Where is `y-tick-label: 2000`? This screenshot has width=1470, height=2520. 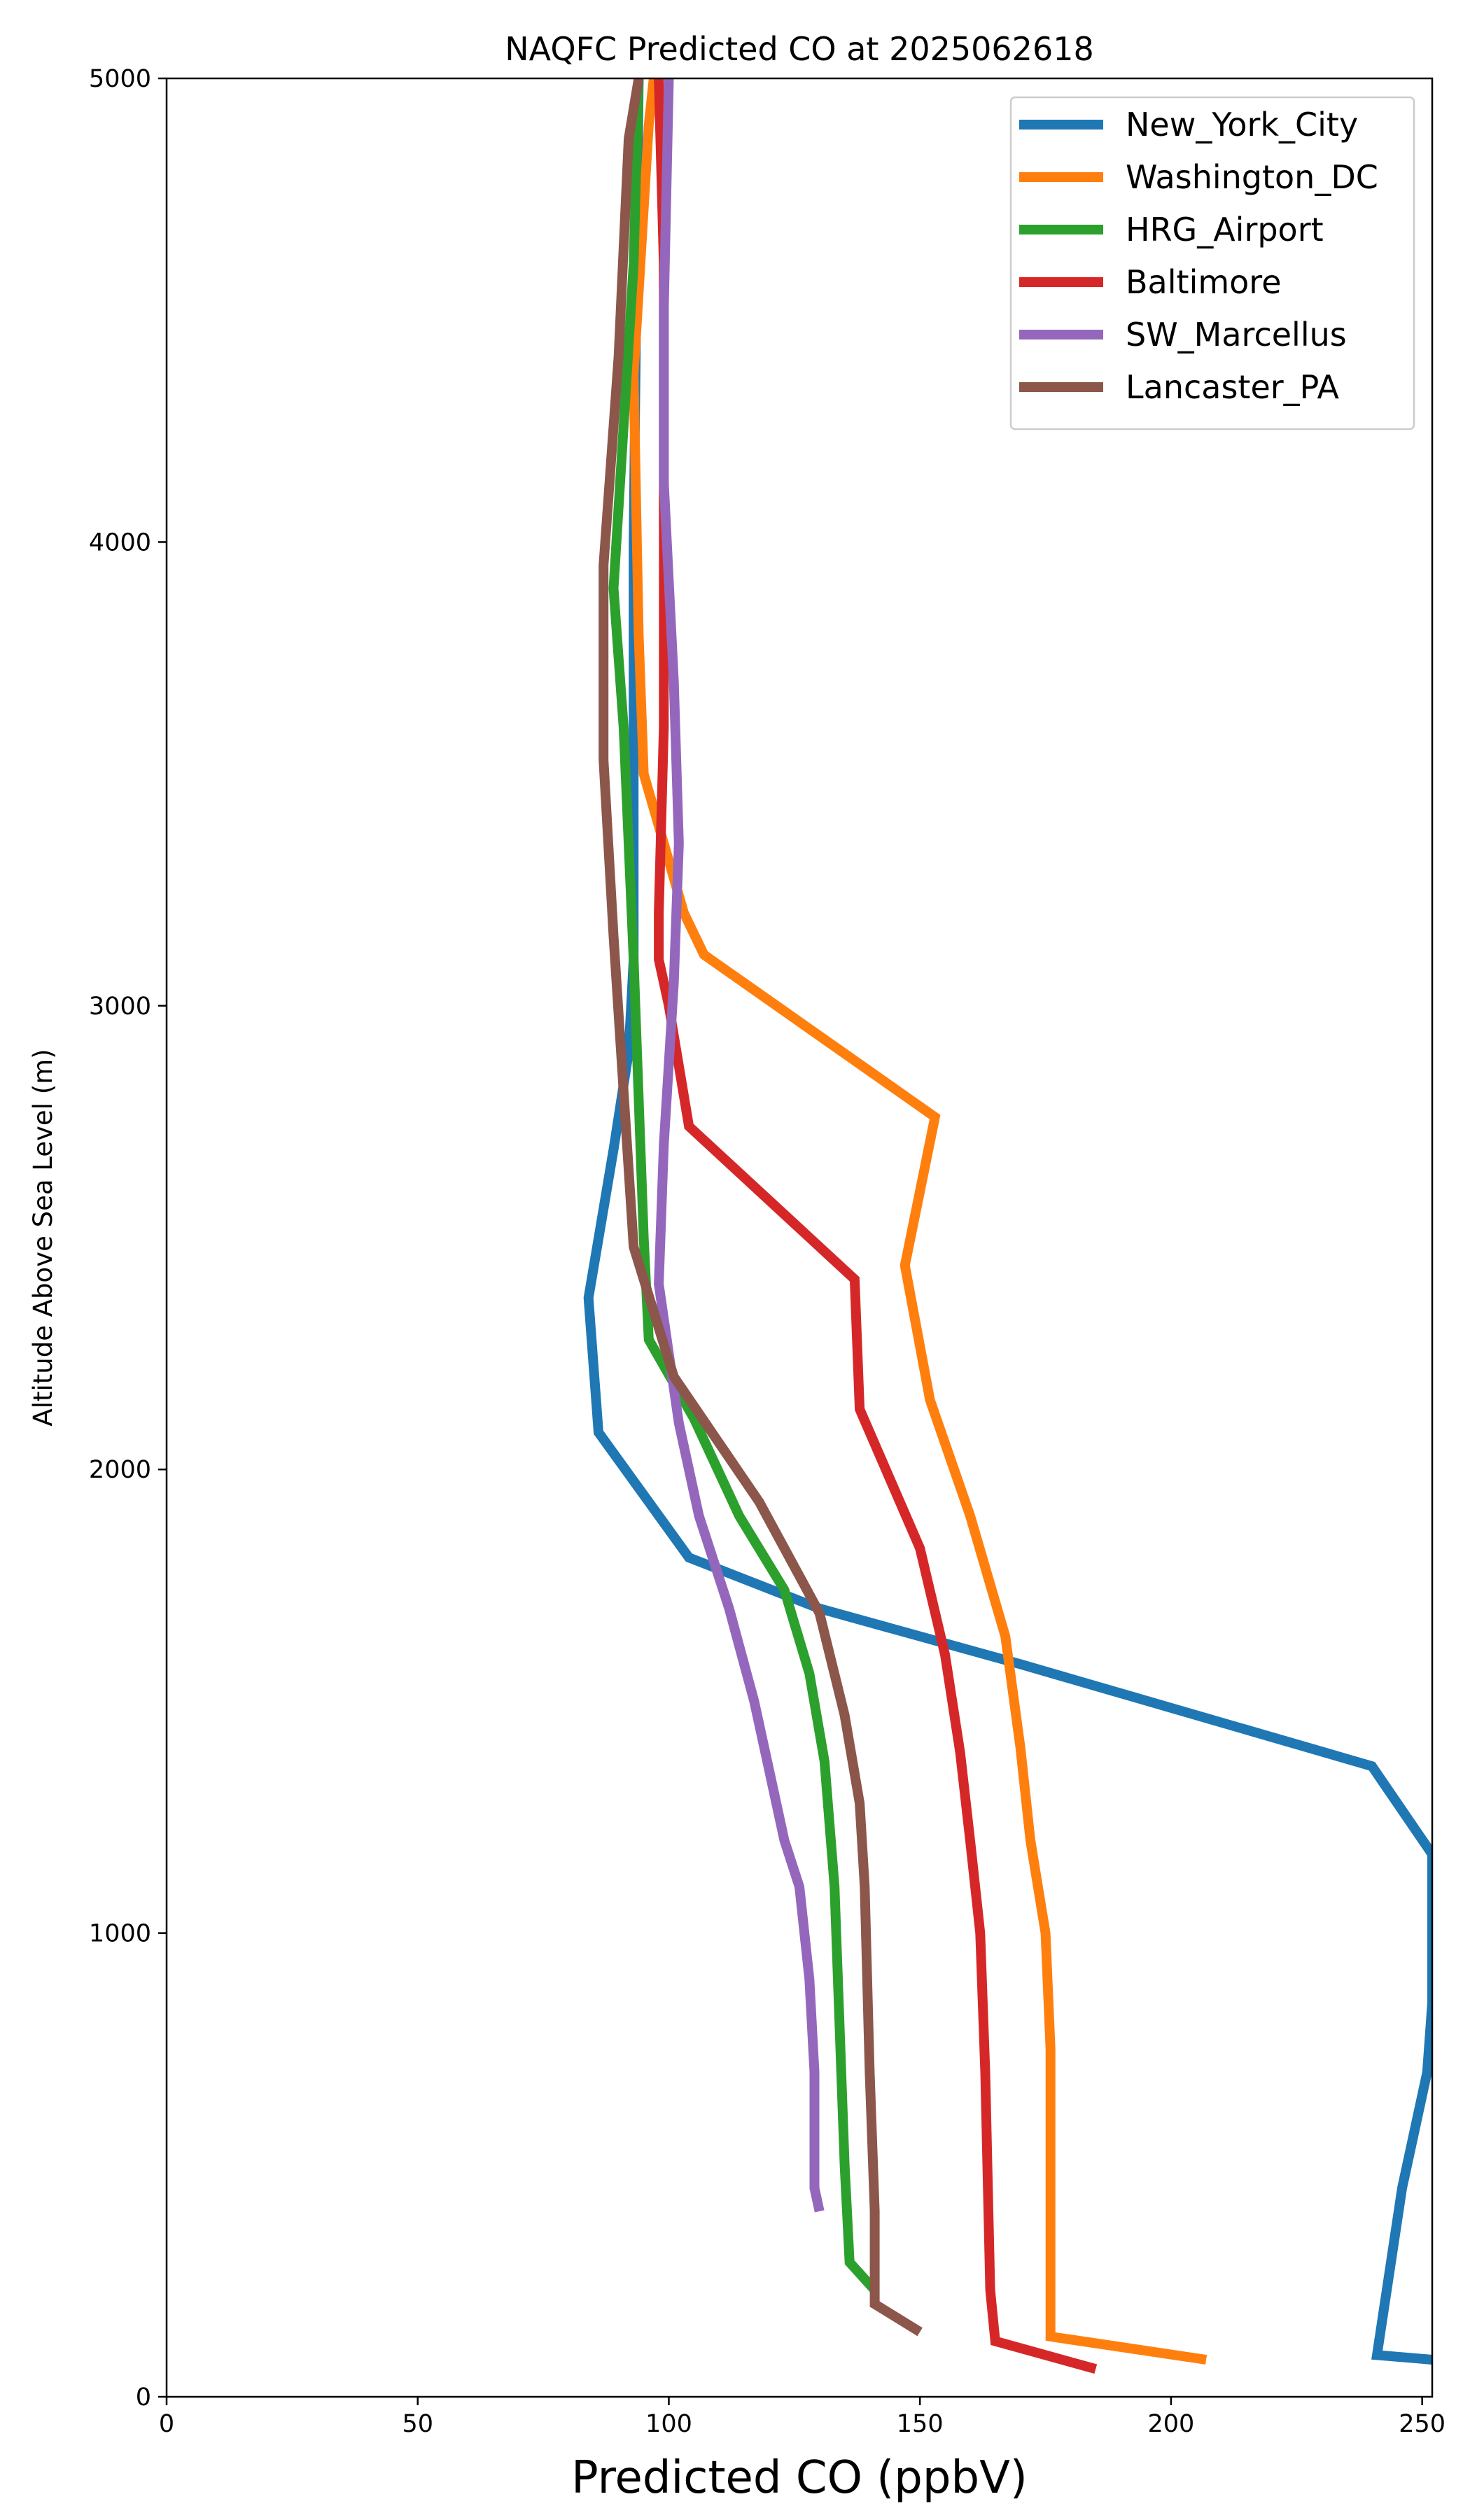 y-tick-label: 2000 is located at coordinates (120, 1470).